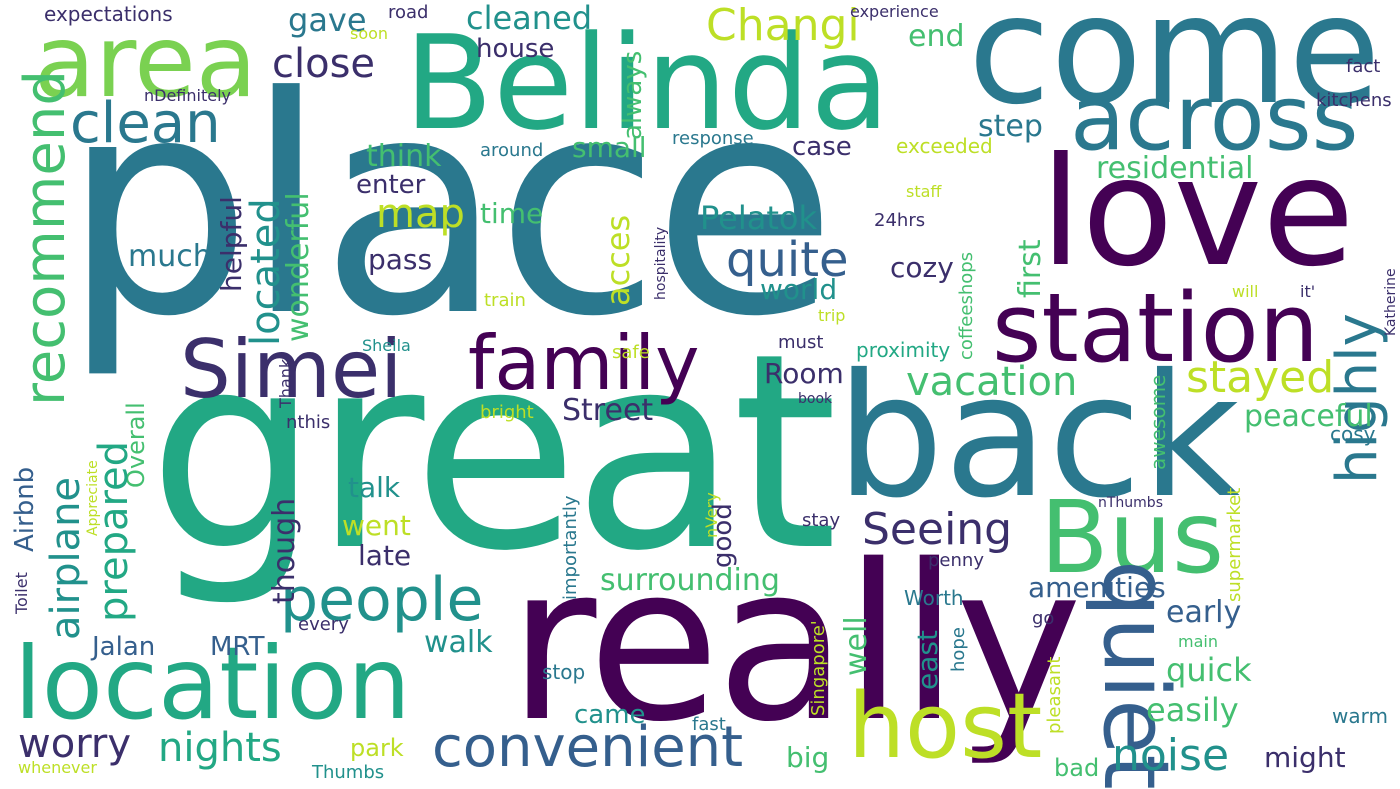 The height and width of the screenshot is (789, 1400). I want to click on word-airbnb: Airbnb, so click(25, 509).